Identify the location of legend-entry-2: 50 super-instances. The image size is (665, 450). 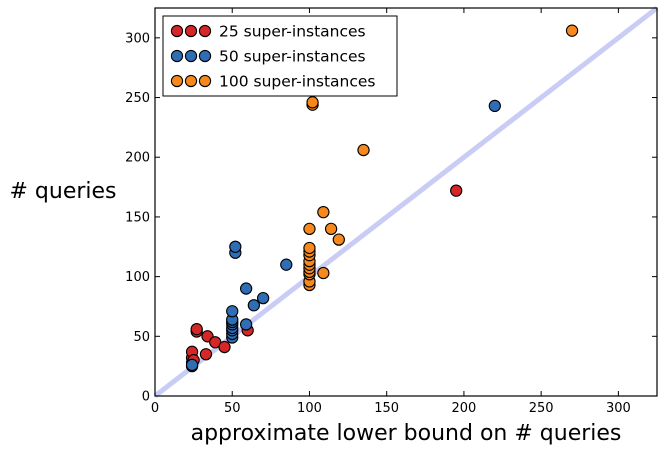
(268, 57).